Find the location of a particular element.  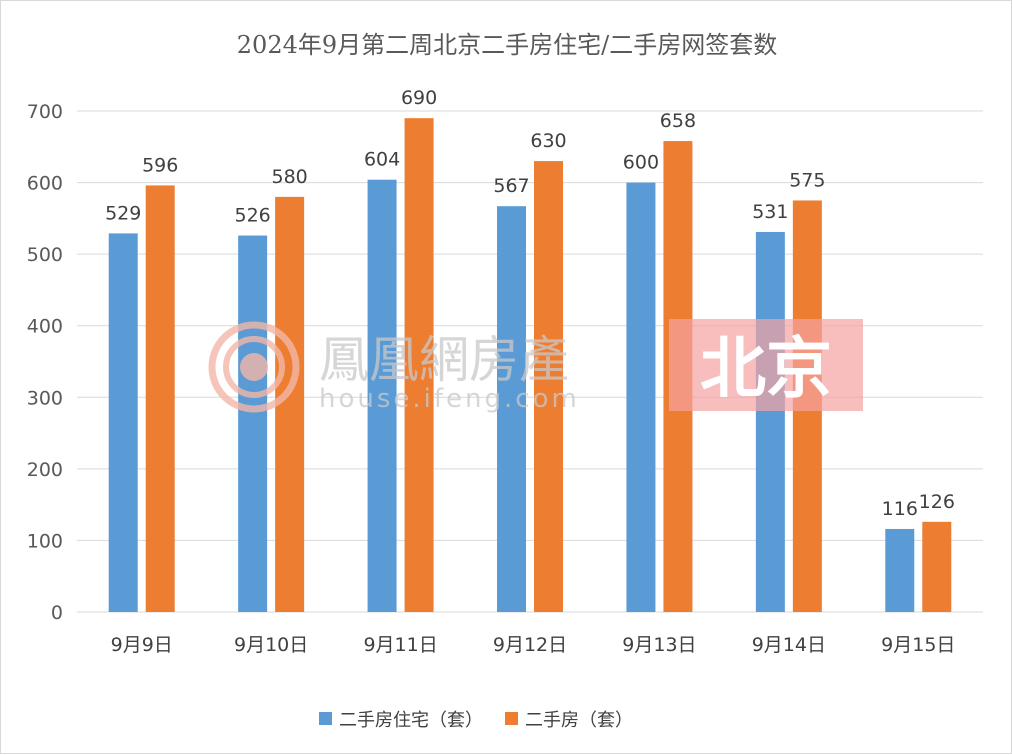

data-label: 630 is located at coordinates (548, 141).